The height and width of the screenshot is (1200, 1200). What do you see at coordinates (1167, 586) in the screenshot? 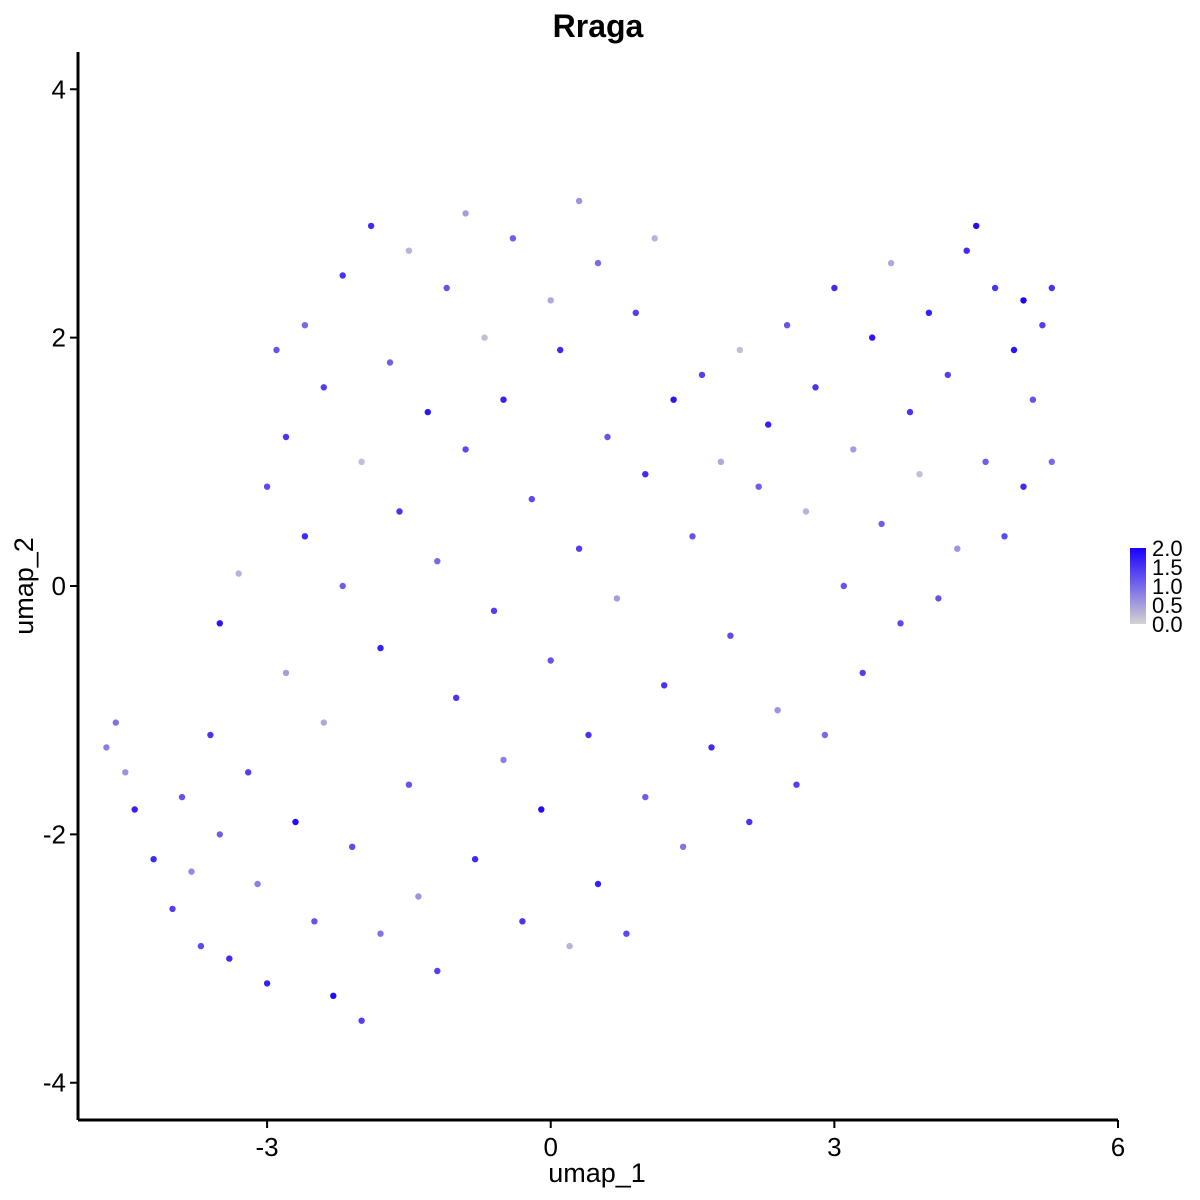
I see `legend-tick-label: 1.0` at bounding box center [1167, 586].